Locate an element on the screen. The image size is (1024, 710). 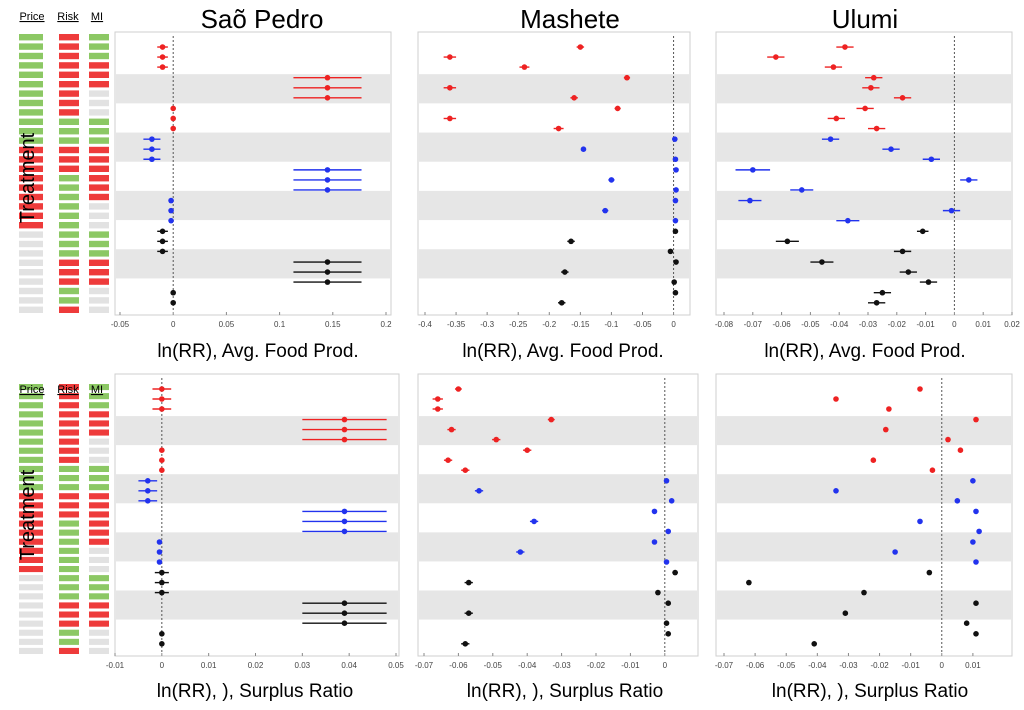
x-tick-label: -0.05 is located at coordinates (642, 324).